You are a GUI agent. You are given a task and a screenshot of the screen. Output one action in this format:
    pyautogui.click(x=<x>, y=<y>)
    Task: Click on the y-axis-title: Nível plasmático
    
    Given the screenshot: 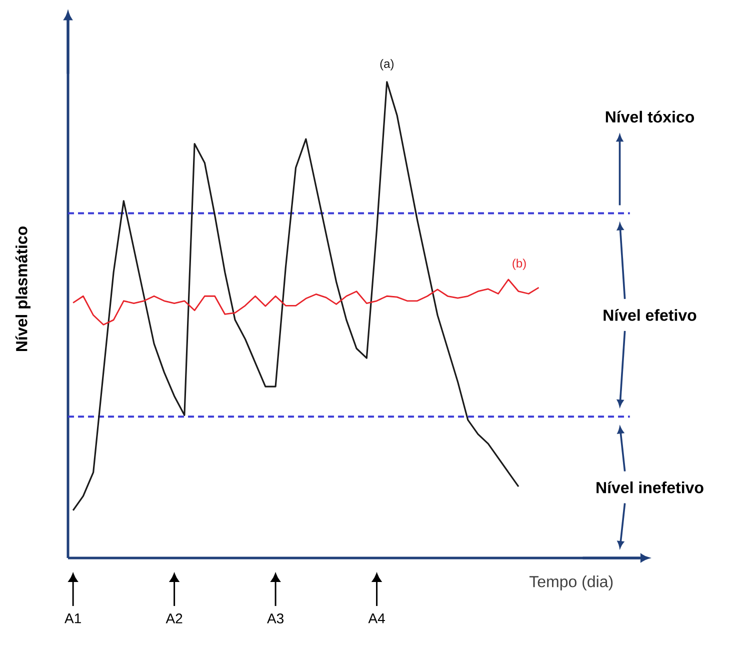 What is the action you would take?
    pyautogui.click(x=22, y=289)
    